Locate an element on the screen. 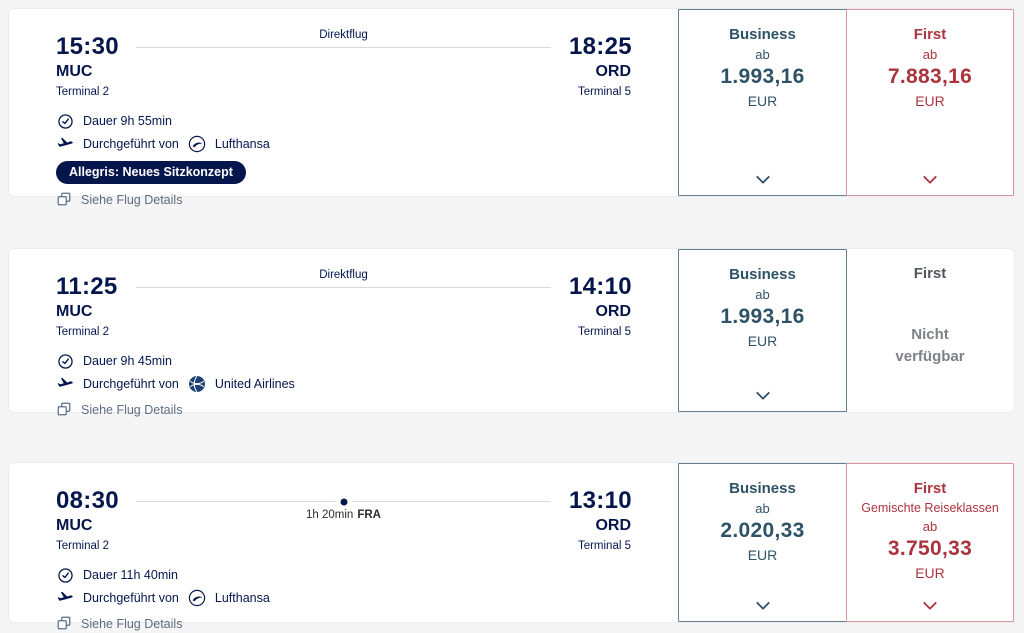 Image resolution: width=1024 pixels, height=633 pixels. departure-time: 15:30 is located at coordinates (87, 46).